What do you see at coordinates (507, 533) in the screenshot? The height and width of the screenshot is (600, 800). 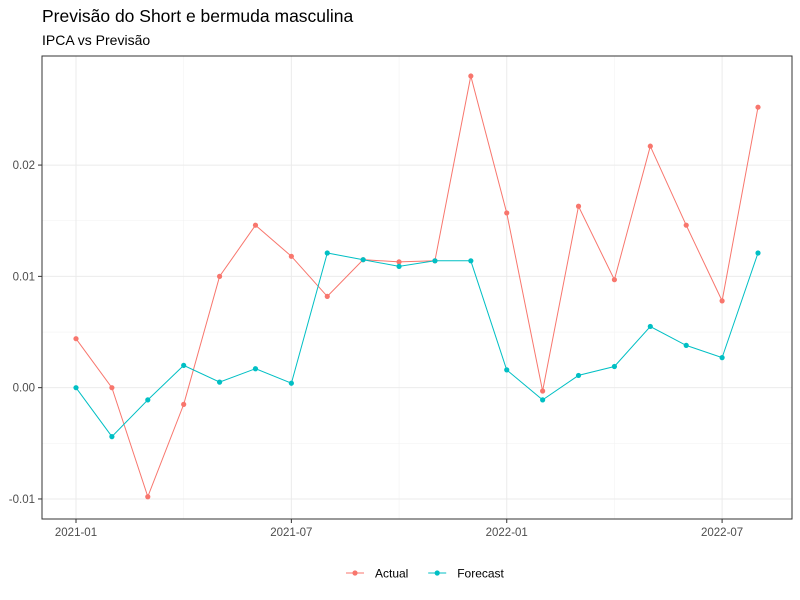 I see `x-tick-label: 2022-01` at bounding box center [507, 533].